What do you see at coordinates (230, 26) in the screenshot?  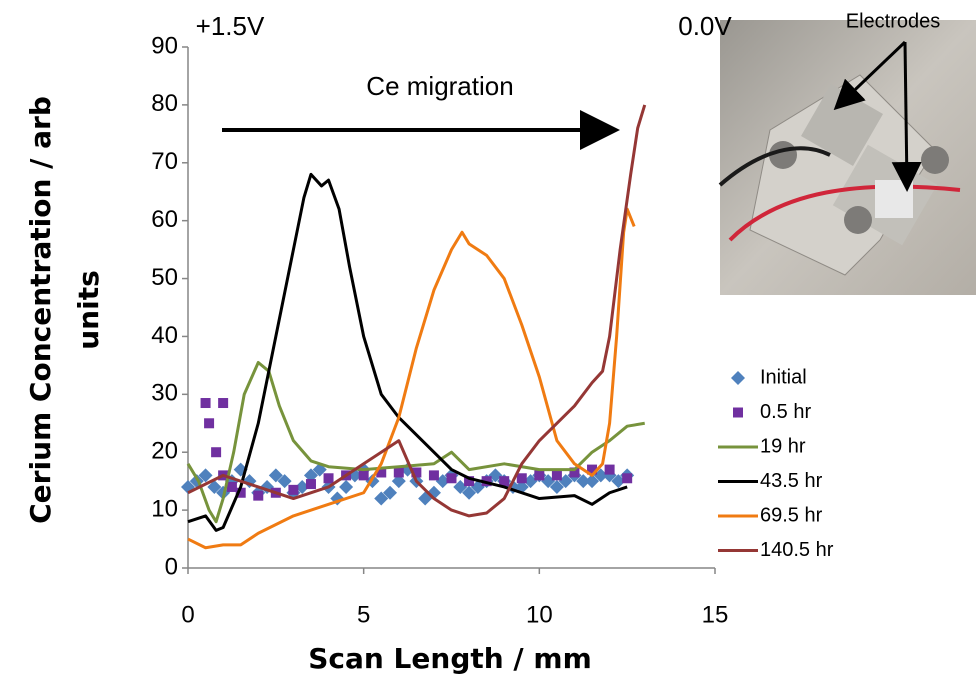 I see `annotation: +1.5V` at bounding box center [230, 26].